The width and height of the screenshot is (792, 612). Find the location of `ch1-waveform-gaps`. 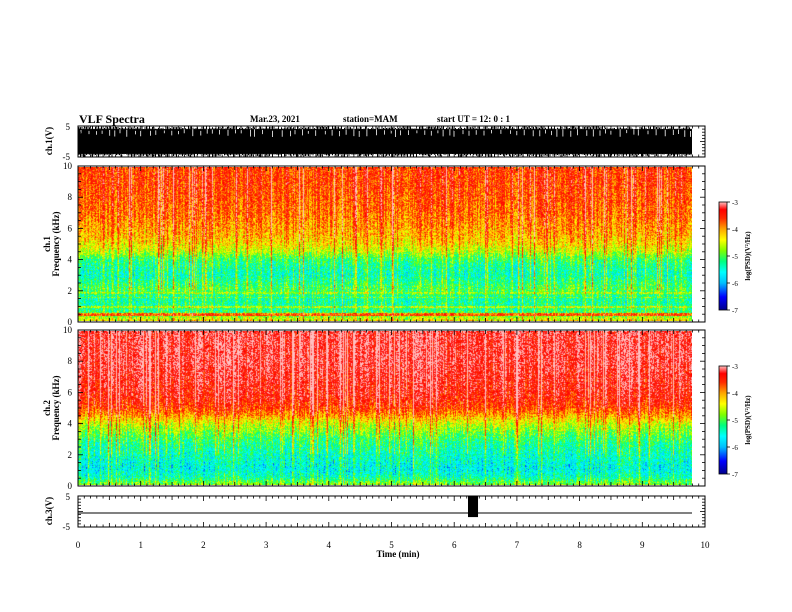

ch1-waveform-gaps is located at coordinates (385, 133).